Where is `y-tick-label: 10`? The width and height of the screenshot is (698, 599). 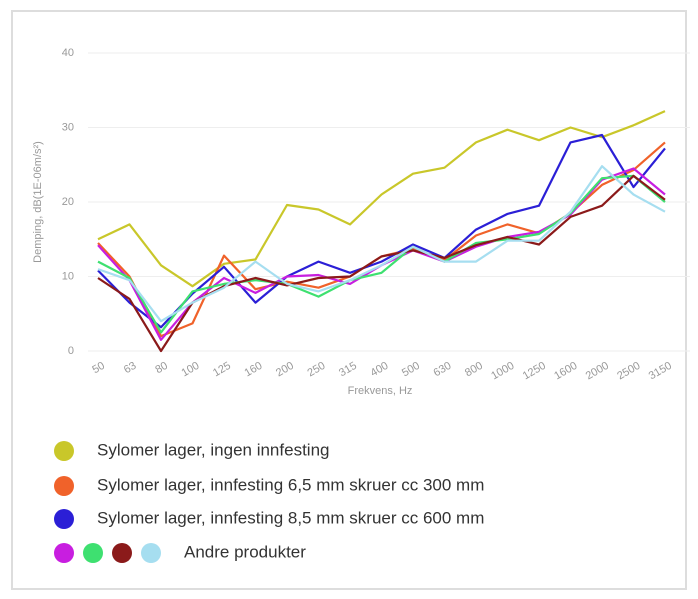
y-tick-label: 10 is located at coordinates (68, 276).